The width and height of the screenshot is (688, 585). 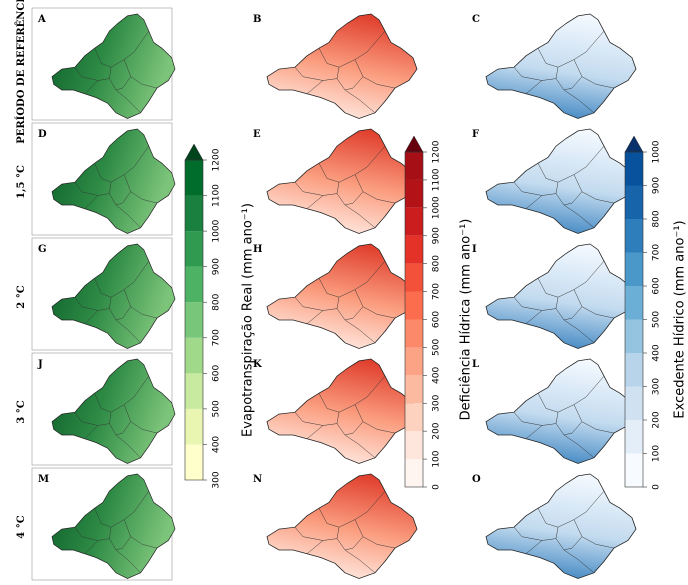 What do you see at coordinates (657, 453) in the screenshot?
I see `colorbar-tick-label: 100` at bounding box center [657, 453].